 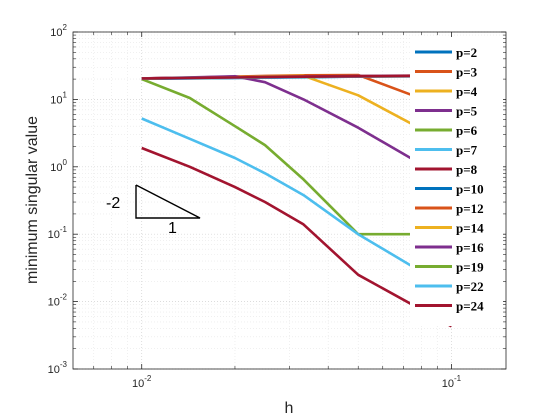 What do you see at coordinates (168, 201) in the screenshot?
I see `slope-triangle-shape` at bounding box center [168, 201].